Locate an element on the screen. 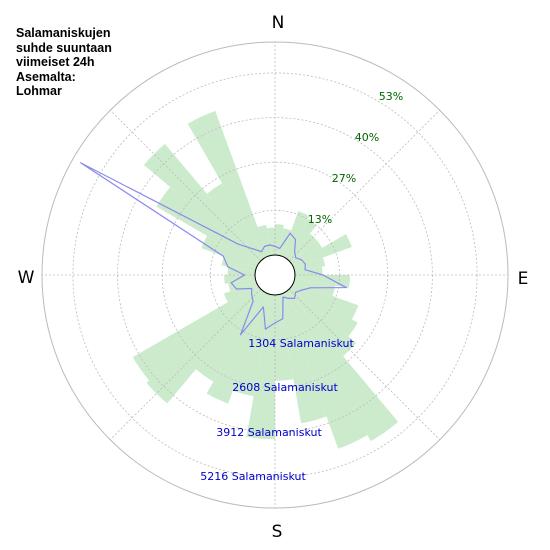 Image resolution: width=550 pixels, height=550 pixels. direction-label-e: E is located at coordinates (523, 279).